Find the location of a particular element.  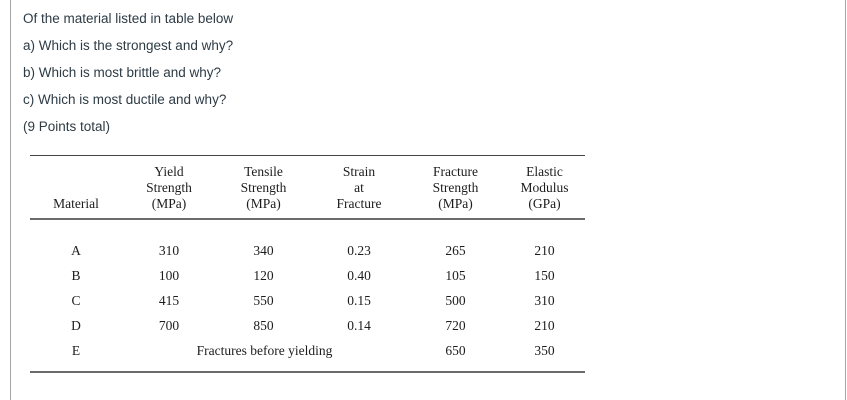

cell-fracture: 500 is located at coordinates (455, 300).